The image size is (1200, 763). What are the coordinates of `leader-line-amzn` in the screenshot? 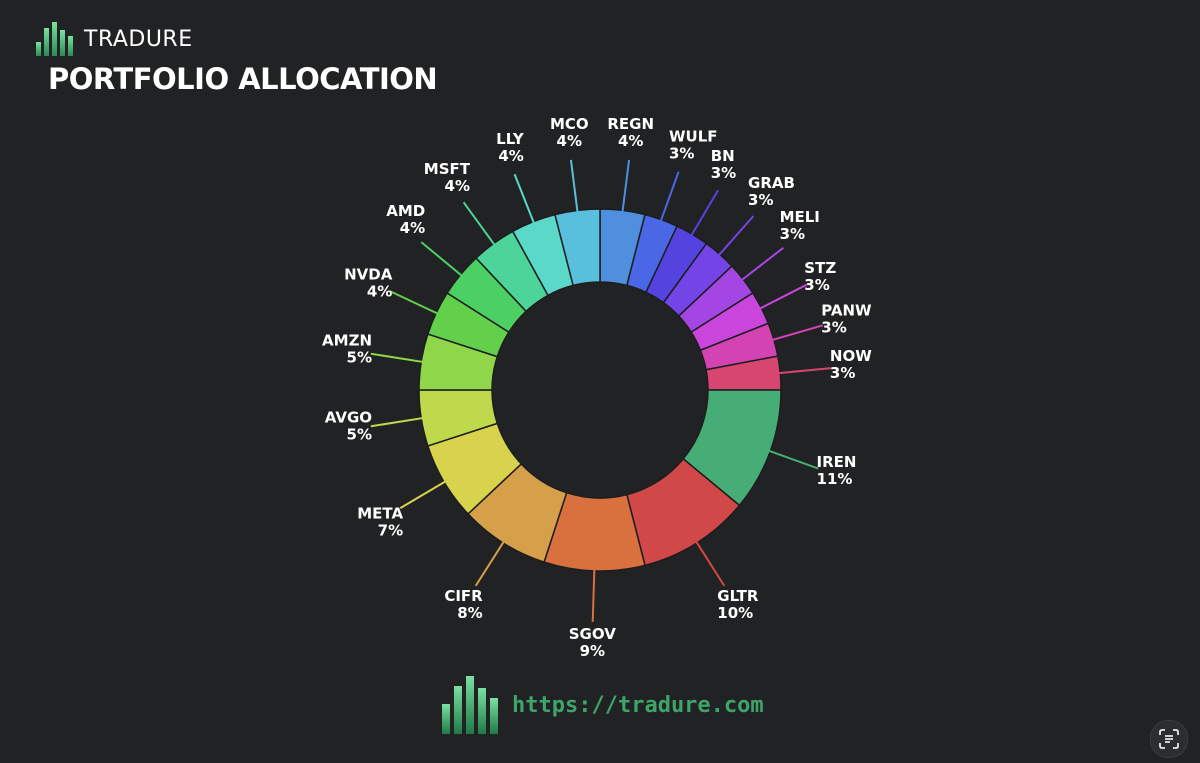 It's located at (398, 358).